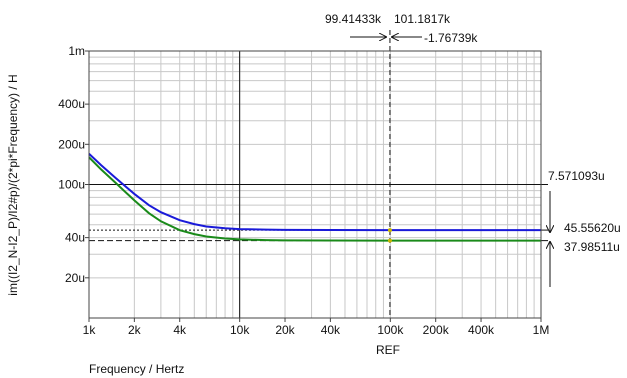 This screenshot has height=378, width=627. Describe the element at coordinates (136, 369) in the screenshot. I see `x-axis-title: Frequency / Hertz` at that location.